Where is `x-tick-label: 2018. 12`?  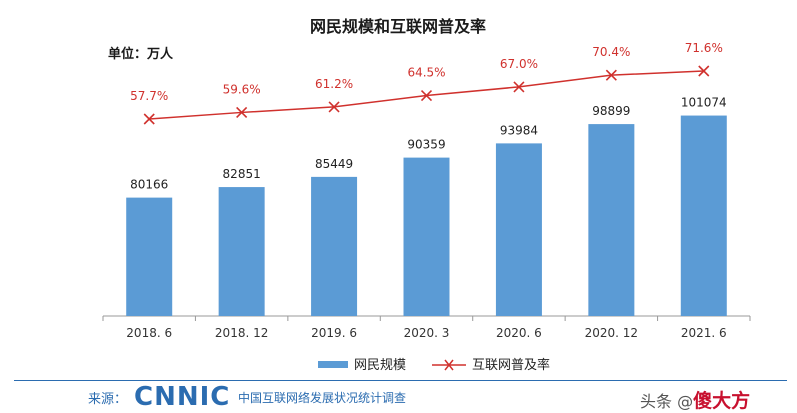 x-tick-label: 2018. 12 is located at coordinates (241, 333).